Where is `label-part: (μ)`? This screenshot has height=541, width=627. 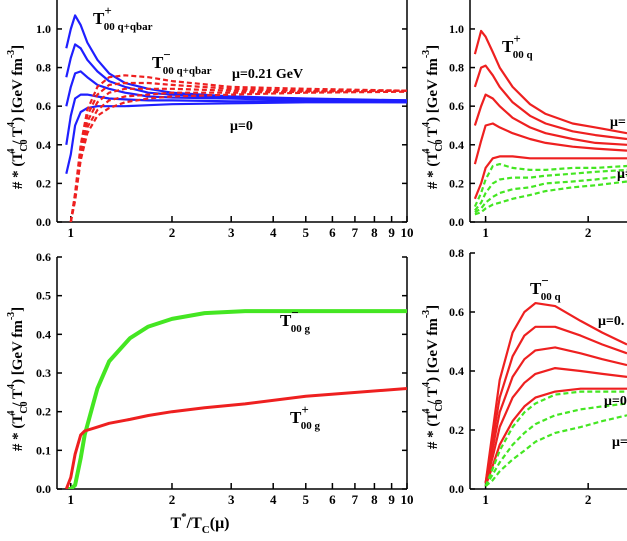 label-part: (μ) is located at coordinates (220, 523).